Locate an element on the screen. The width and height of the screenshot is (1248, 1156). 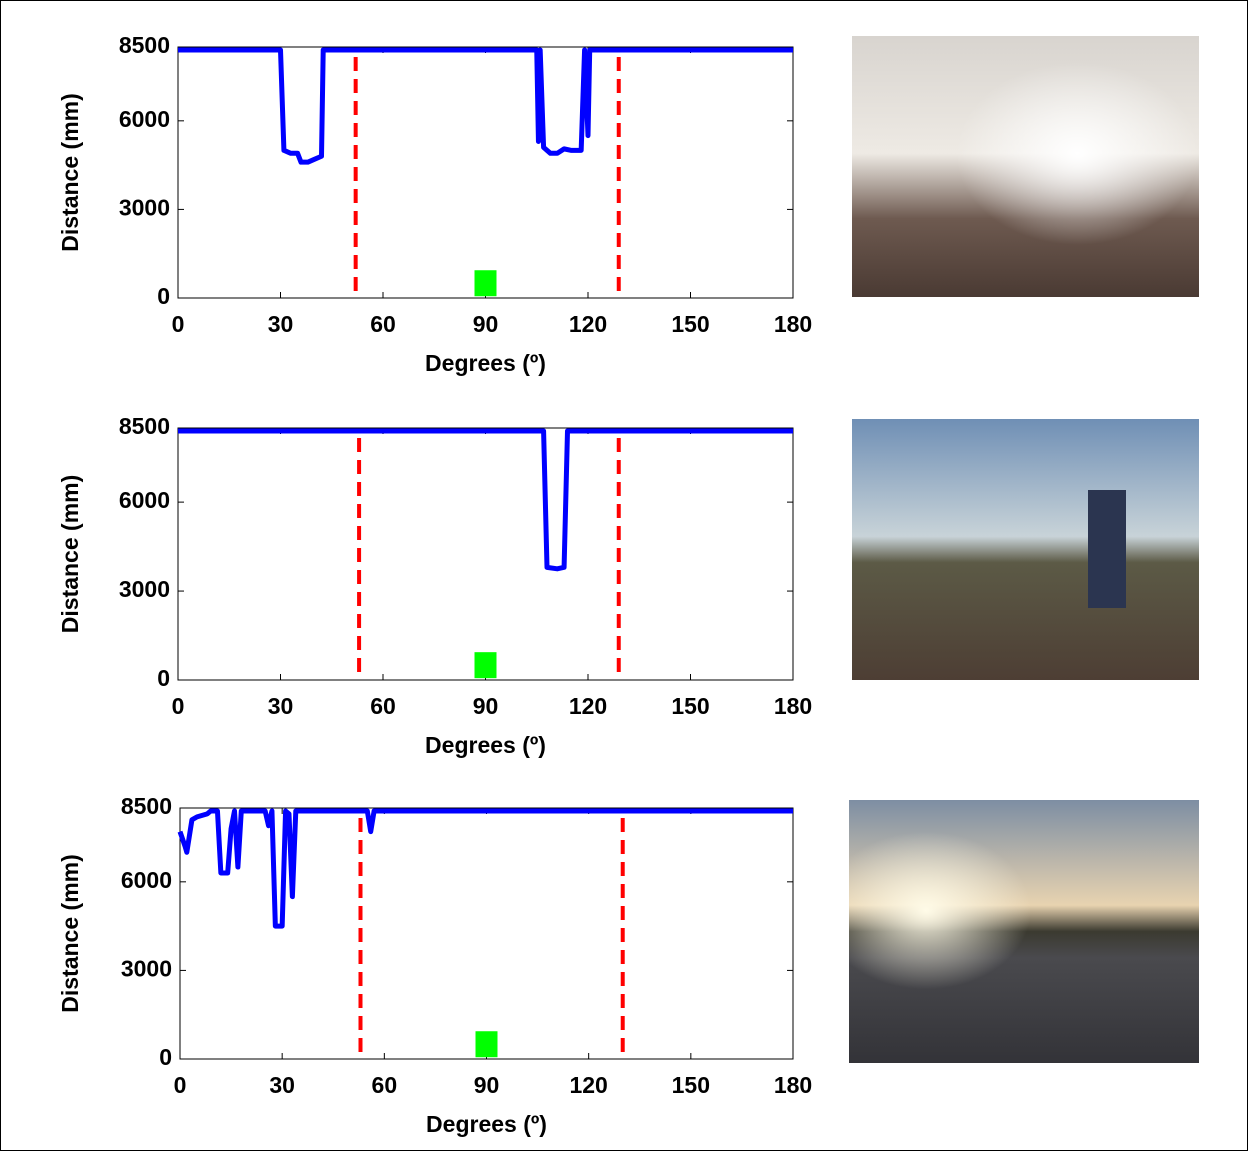
photo is located at coordinates (1025, 549).